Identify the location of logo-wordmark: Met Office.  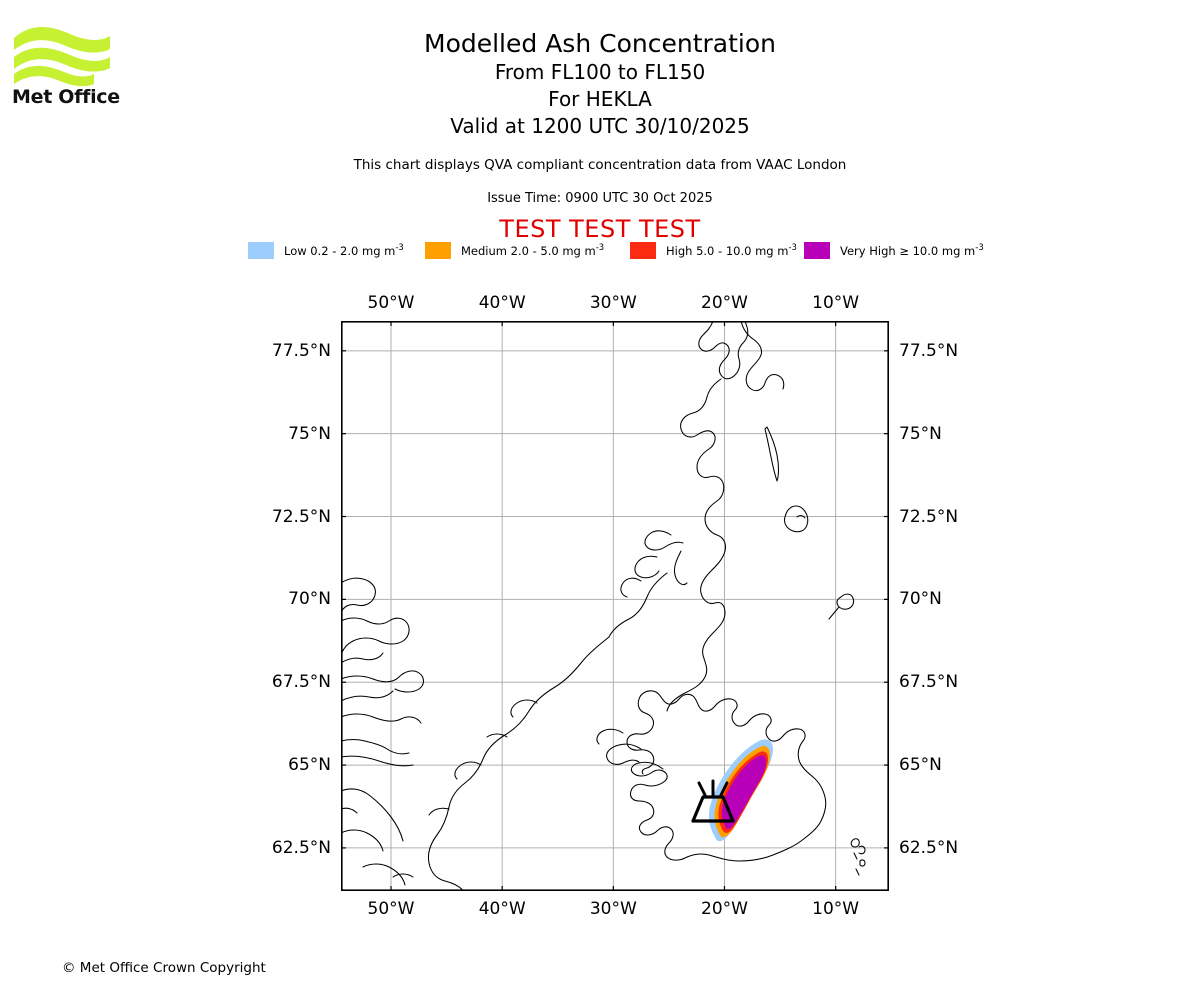
(66, 97).